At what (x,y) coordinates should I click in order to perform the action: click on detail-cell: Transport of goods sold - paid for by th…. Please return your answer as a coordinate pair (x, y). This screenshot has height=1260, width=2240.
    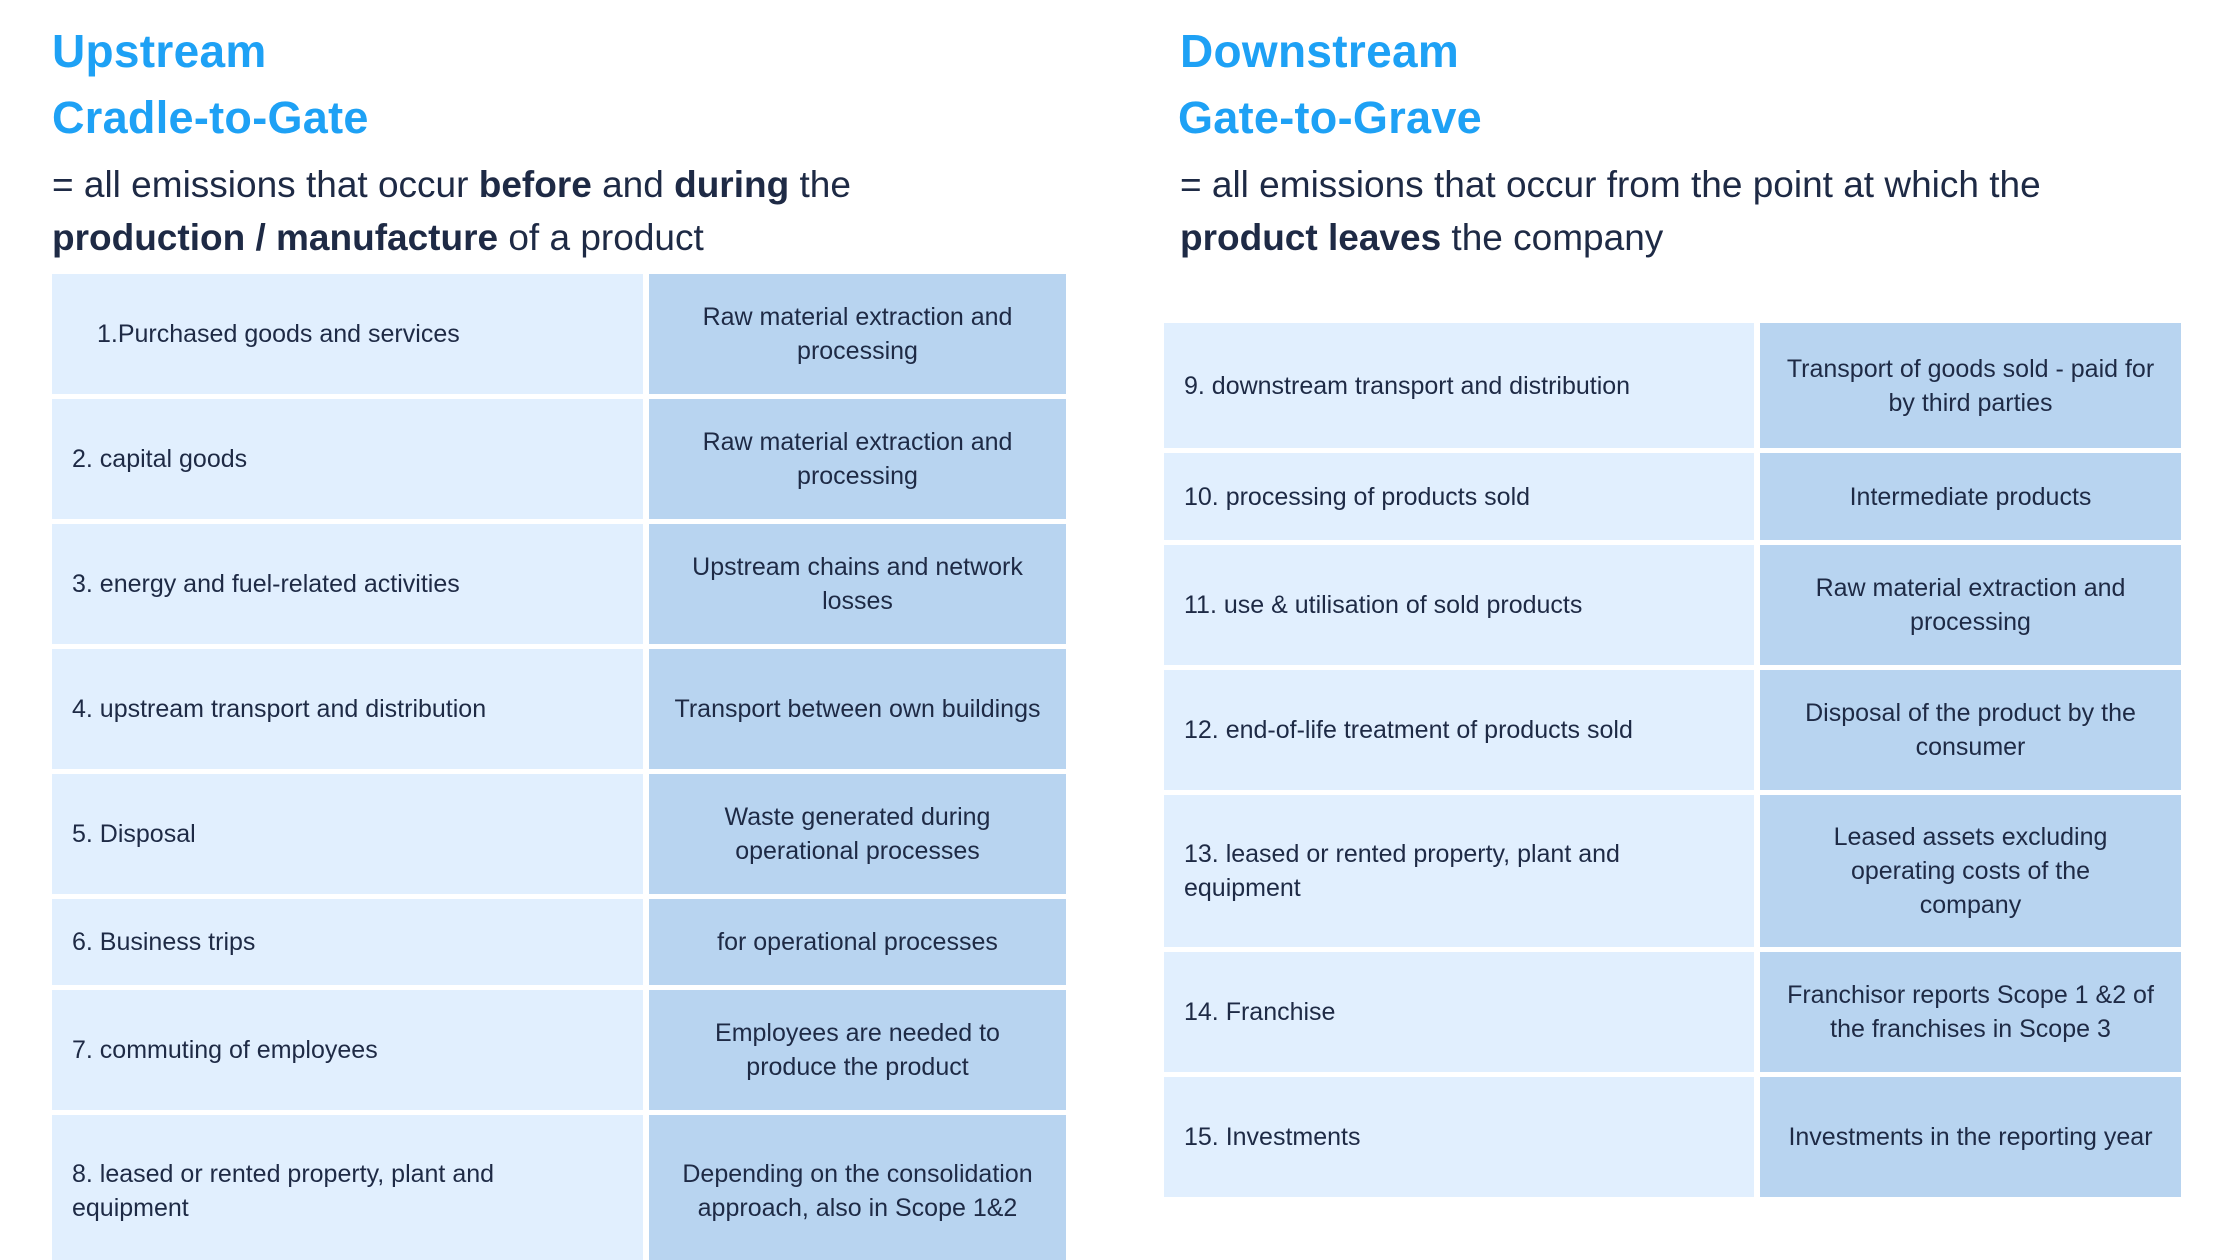
    Looking at the image, I should click on (1970, 385).